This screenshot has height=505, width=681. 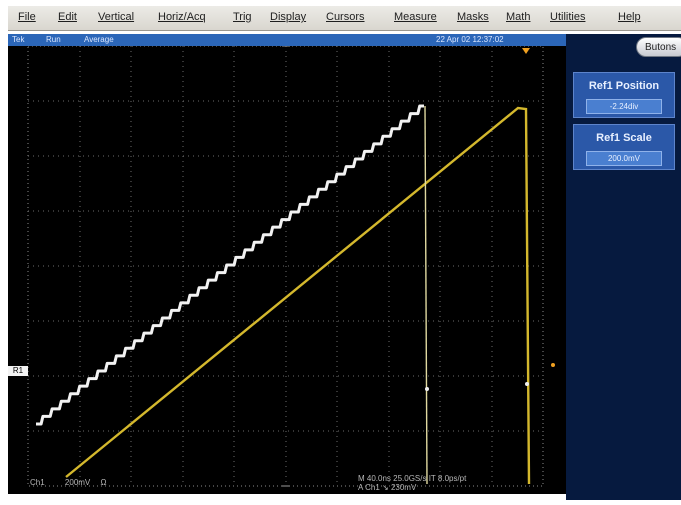 I want to click on ref1-level-marker: R1, so click(x=18, y=371).